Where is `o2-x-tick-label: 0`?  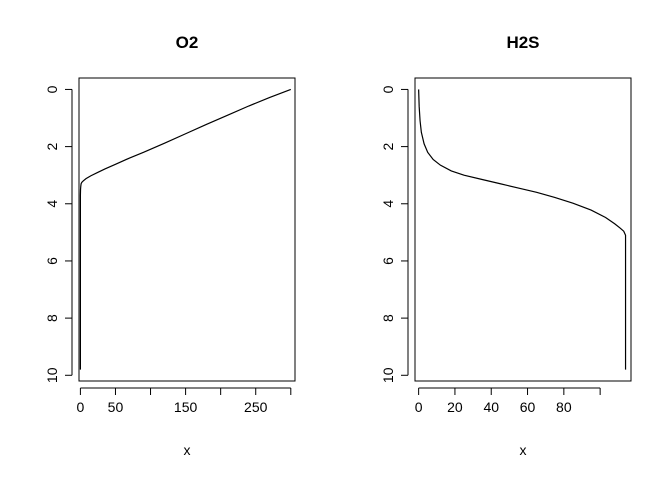
o2-x-tick-label: 0 is located at coordinates (81, 407).